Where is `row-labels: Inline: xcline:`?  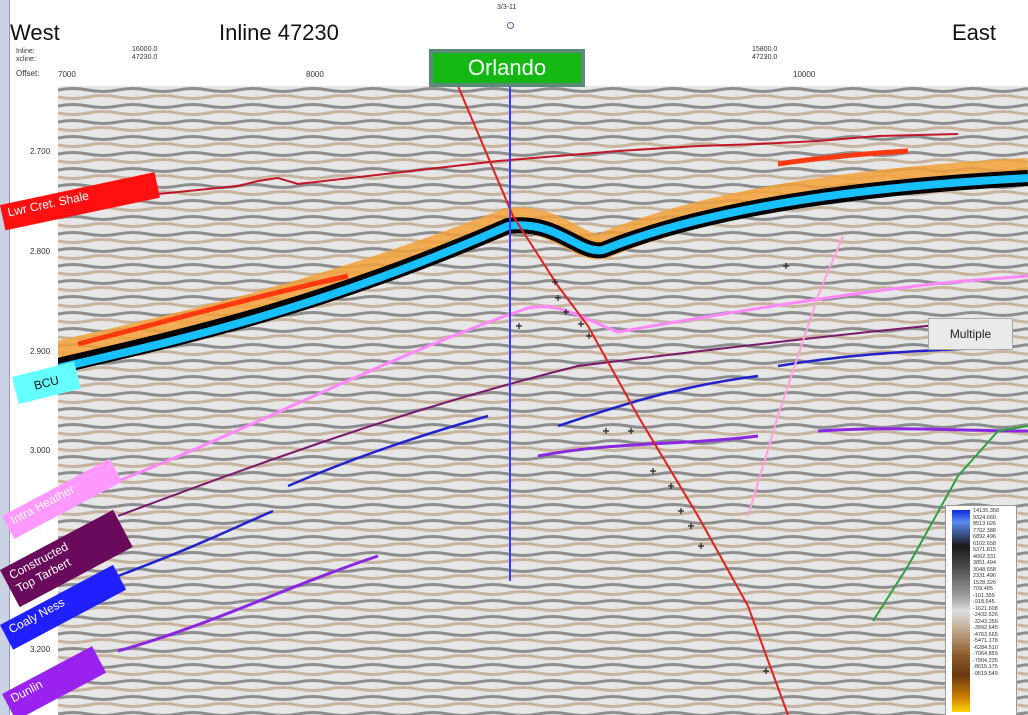 row-labels: Inline: xcline: is located at coordinates (26, 55).